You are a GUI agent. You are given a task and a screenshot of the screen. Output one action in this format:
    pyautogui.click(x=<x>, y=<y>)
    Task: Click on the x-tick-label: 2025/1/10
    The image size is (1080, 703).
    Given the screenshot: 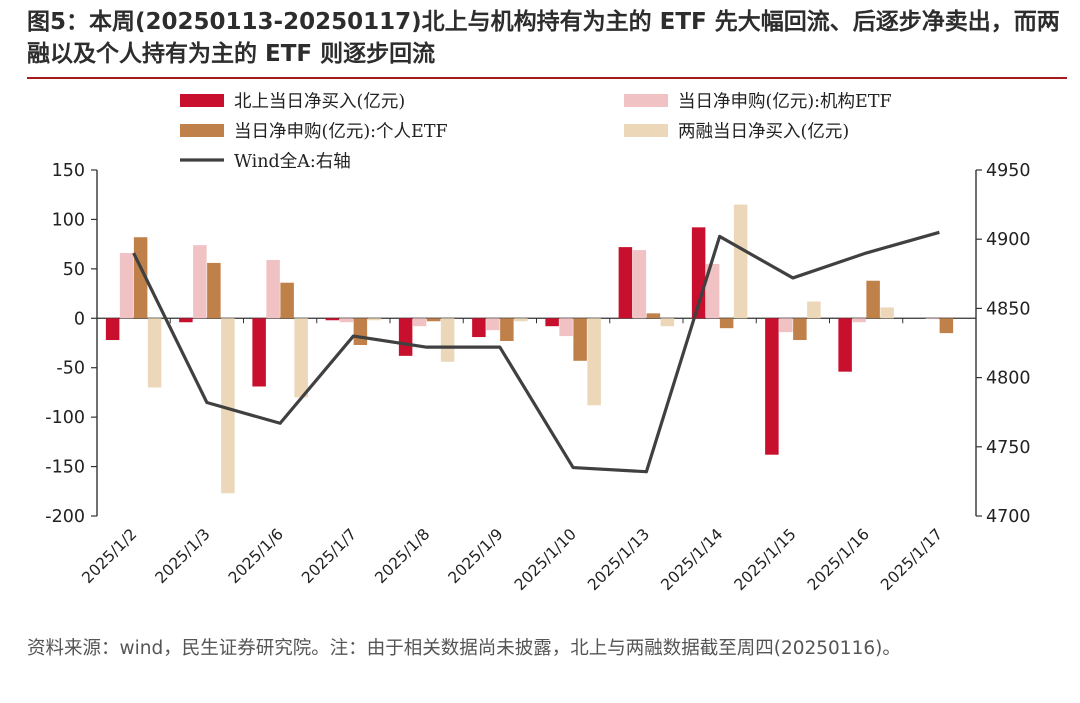 What is the action you would take?
    pyautogui.click(x=545, y=559)
    